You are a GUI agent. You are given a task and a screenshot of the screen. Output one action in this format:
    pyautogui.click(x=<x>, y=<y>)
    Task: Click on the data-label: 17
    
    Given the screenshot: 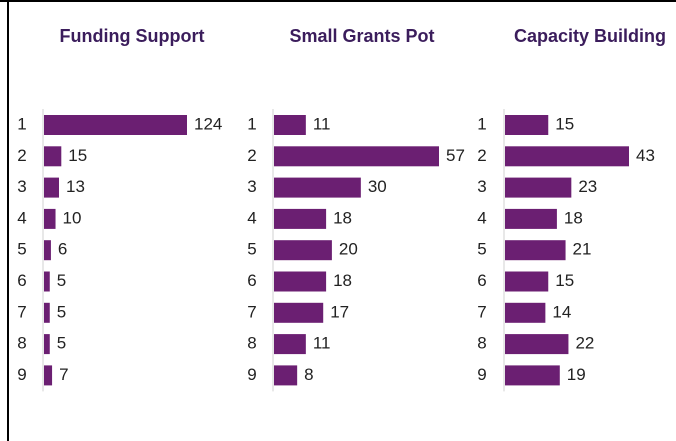 What is the action you would take?
    pyautogui.click(x=339, y=311)
    